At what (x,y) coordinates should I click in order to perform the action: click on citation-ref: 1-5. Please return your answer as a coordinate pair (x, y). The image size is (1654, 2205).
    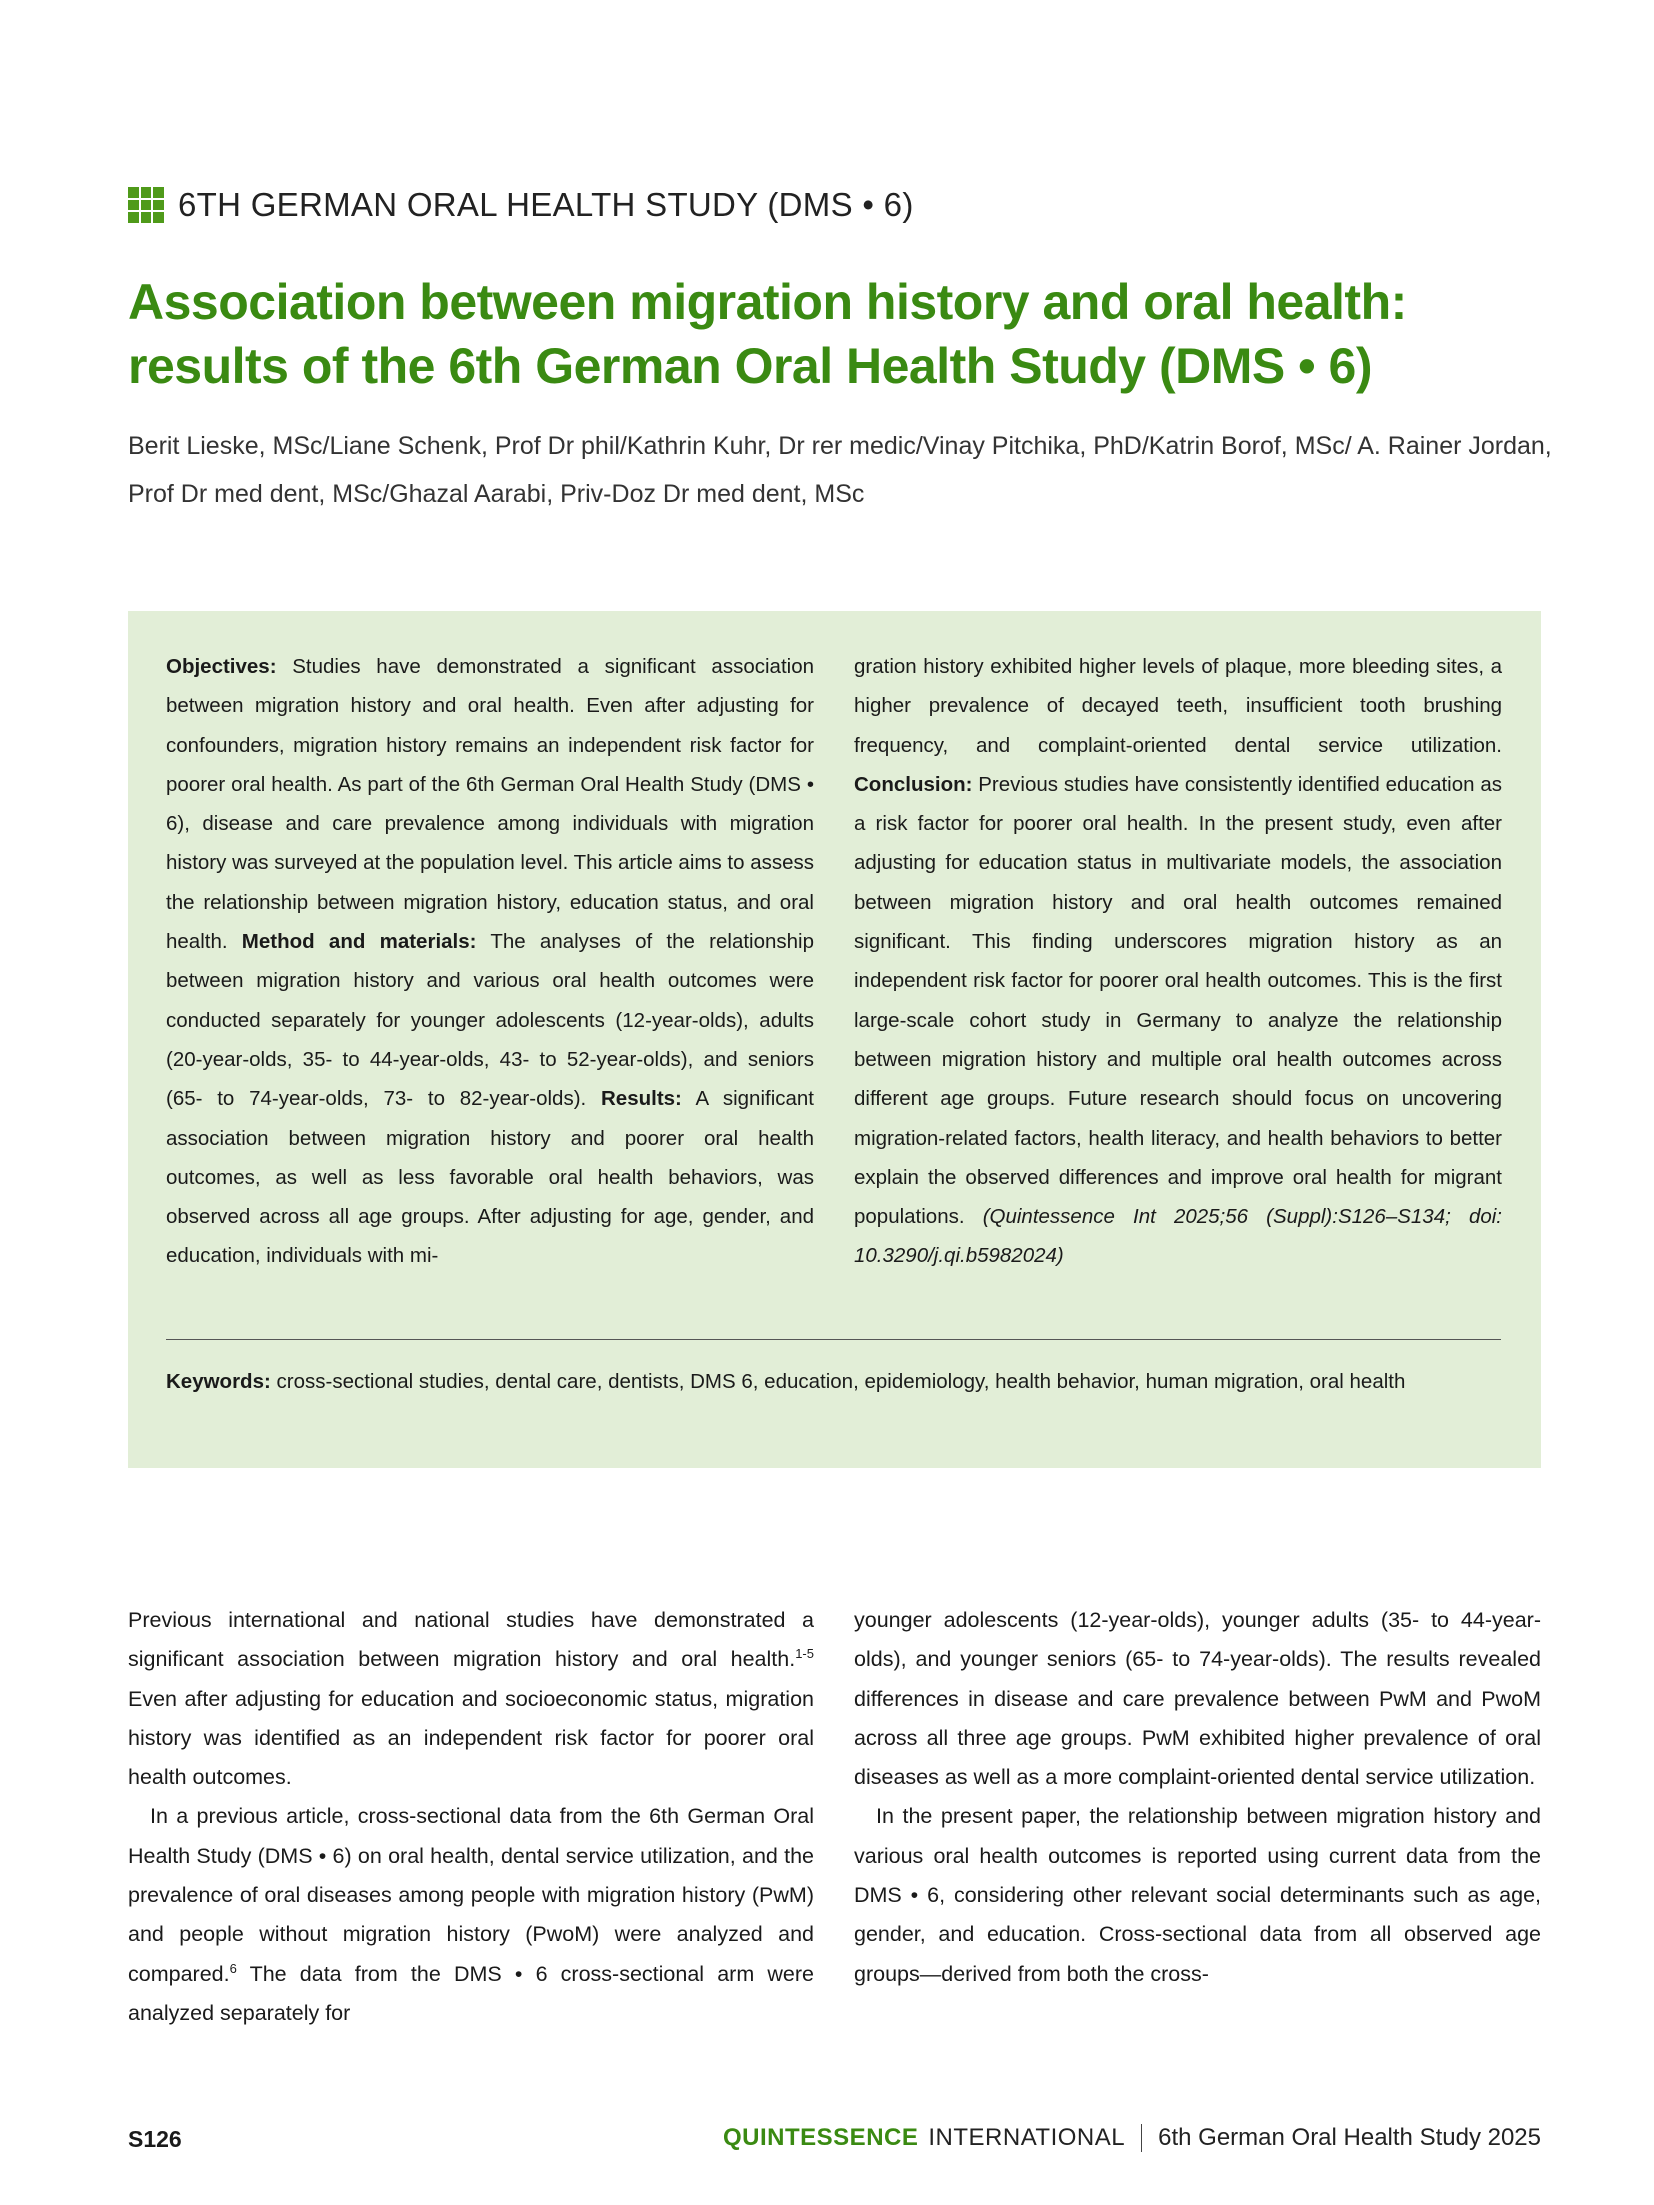
    Looking at the image, I should click on (804, 1654).